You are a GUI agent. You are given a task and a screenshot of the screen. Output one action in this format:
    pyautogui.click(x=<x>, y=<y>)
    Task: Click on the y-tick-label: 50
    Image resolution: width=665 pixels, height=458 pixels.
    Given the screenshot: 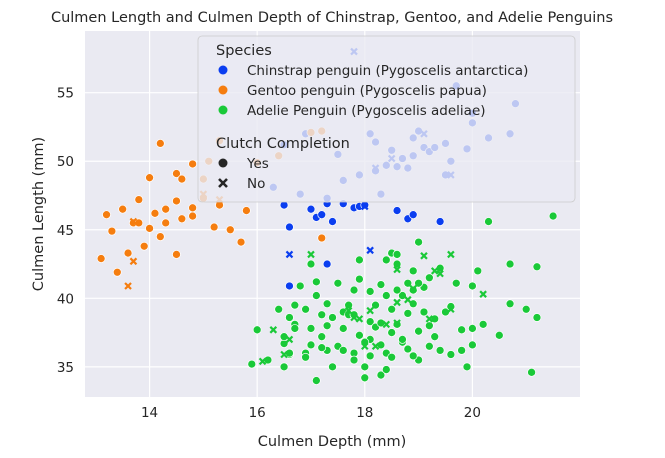 What is the action you would take?
    pyautogui.click(x=65, y=162)
    